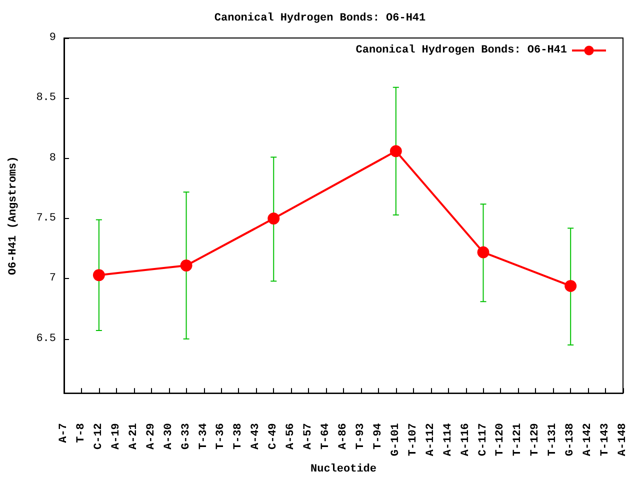 Image resolution: width=640 pixels, height=480 pixels. Describe the element at coordinates (221, 436) in the screenshot. I see `x-tick-label: T-36` at that location.